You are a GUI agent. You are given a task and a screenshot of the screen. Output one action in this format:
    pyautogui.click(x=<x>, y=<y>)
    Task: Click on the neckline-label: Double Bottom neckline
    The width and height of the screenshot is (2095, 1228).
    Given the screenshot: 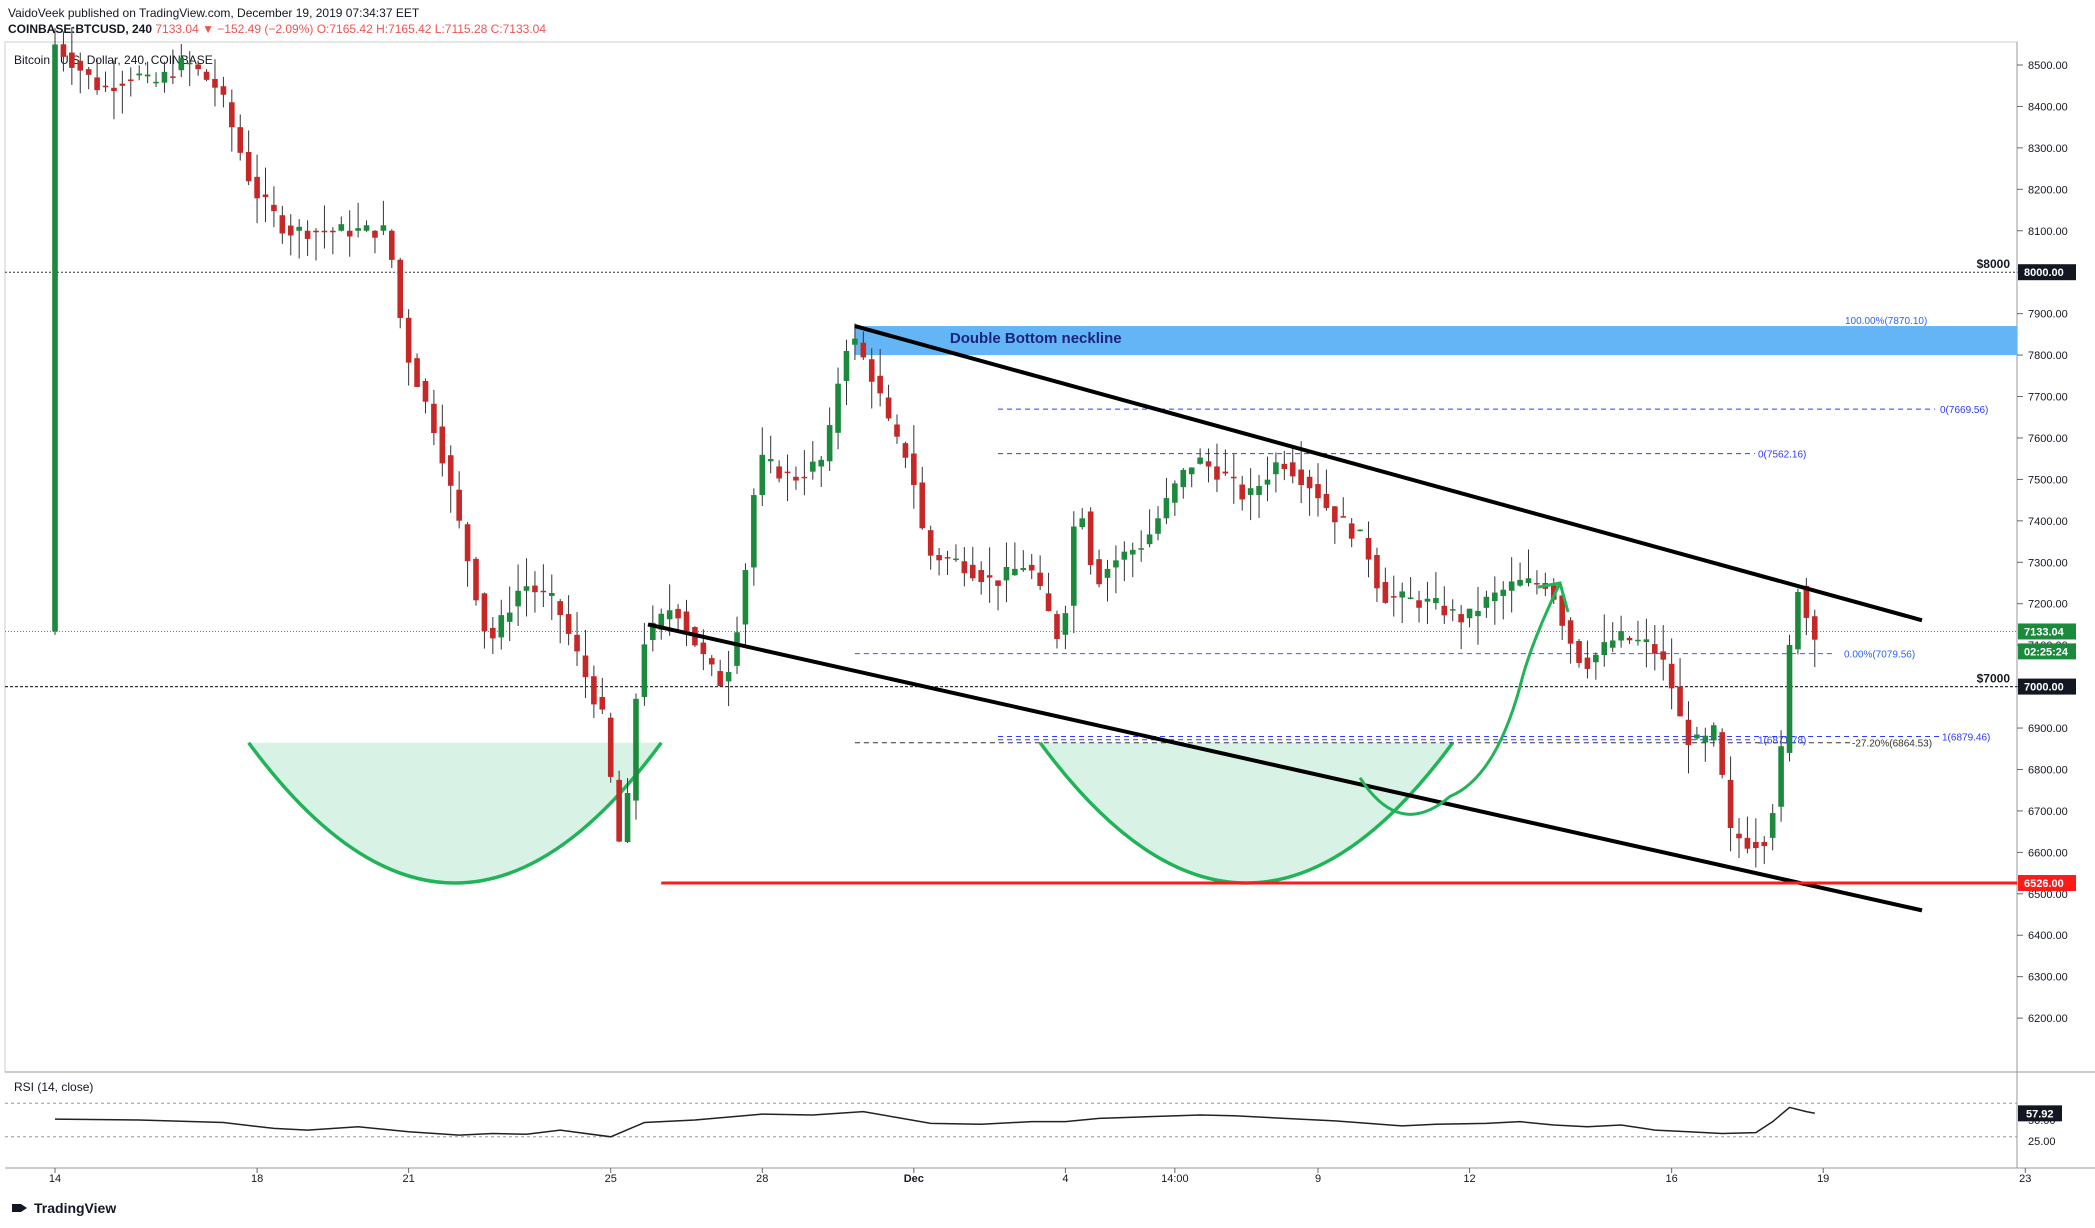 What is the action you would take?
    pyautogui.click(x=1036, y=338)
    